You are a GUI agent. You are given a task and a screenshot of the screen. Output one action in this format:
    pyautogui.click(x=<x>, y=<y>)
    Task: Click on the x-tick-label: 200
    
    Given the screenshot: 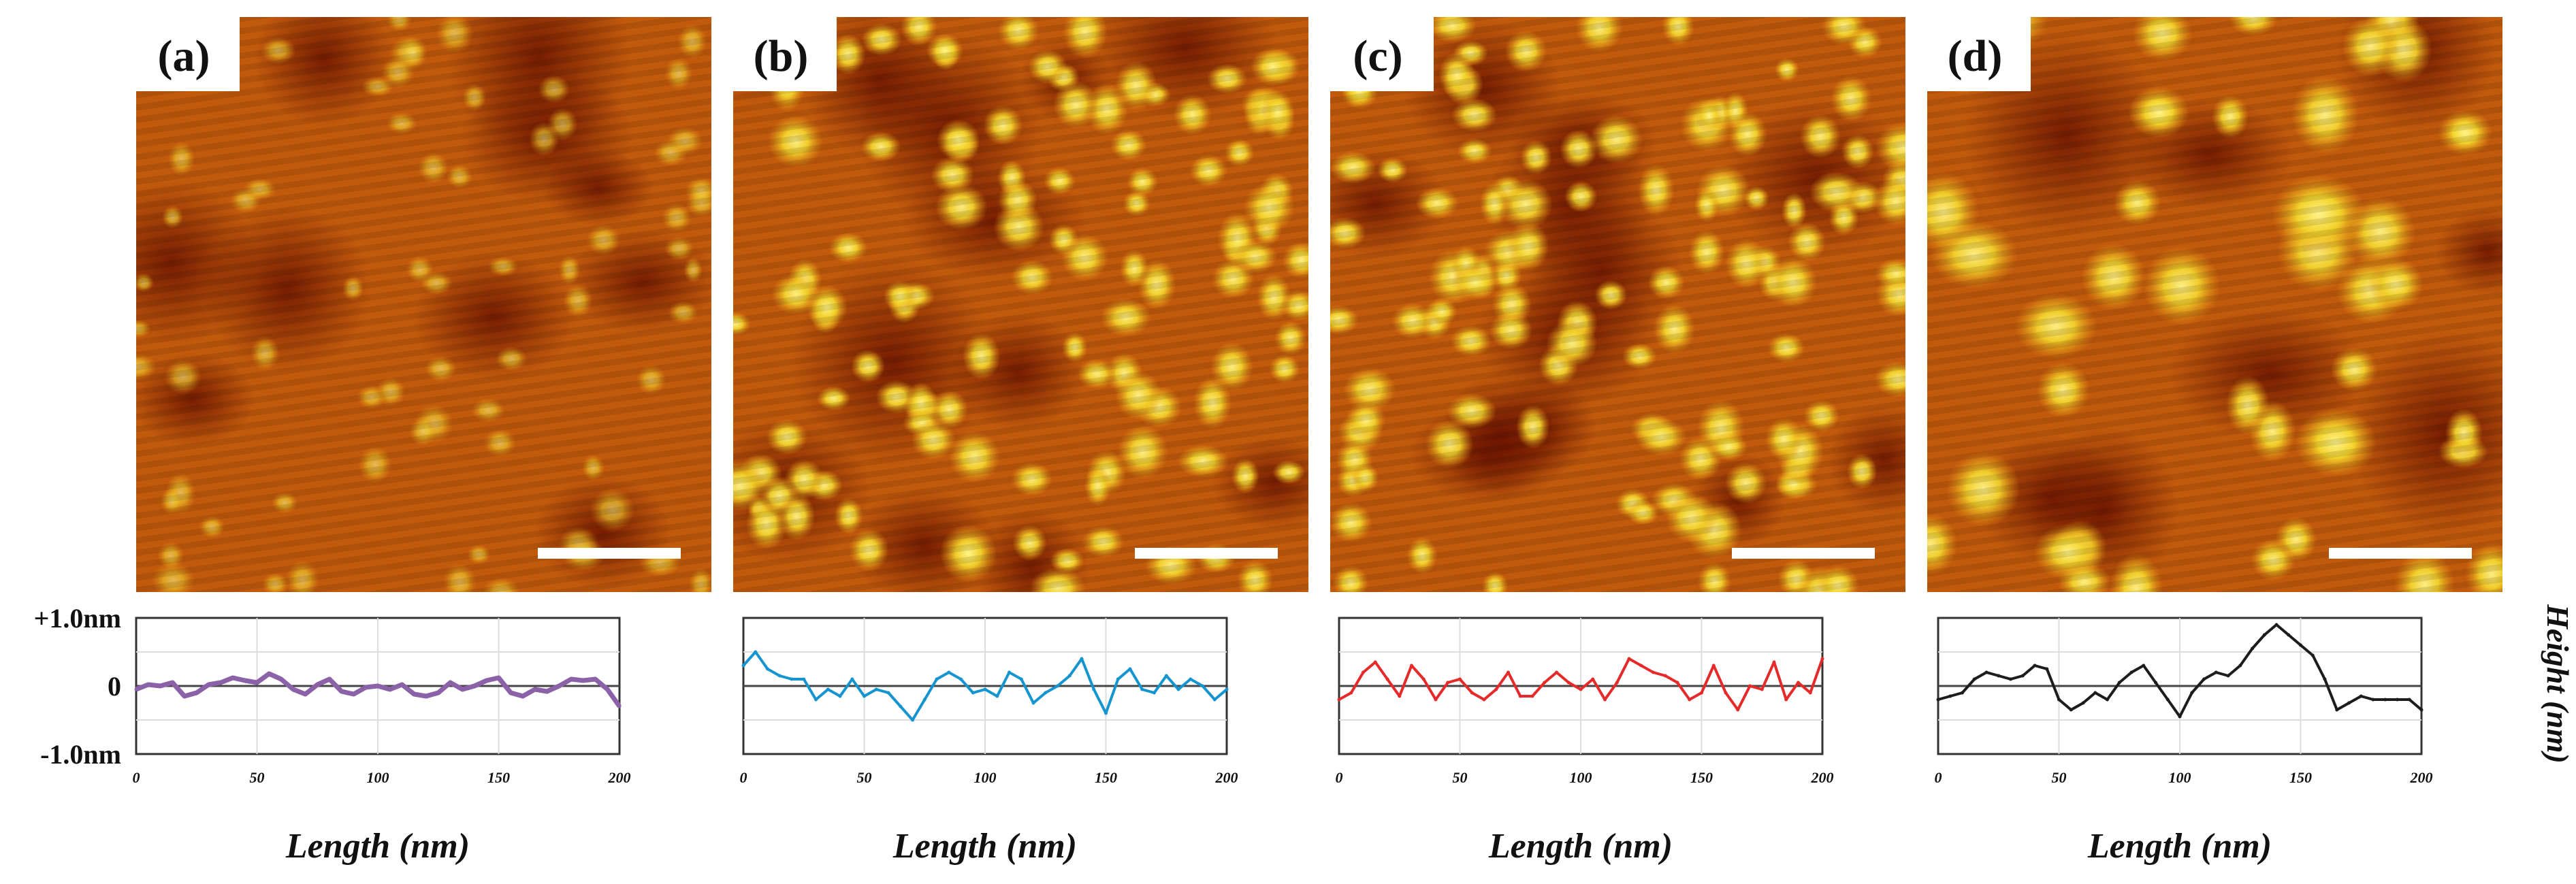 What is the action you would take?
    pyautogui.click(x=2422, y=778)
    